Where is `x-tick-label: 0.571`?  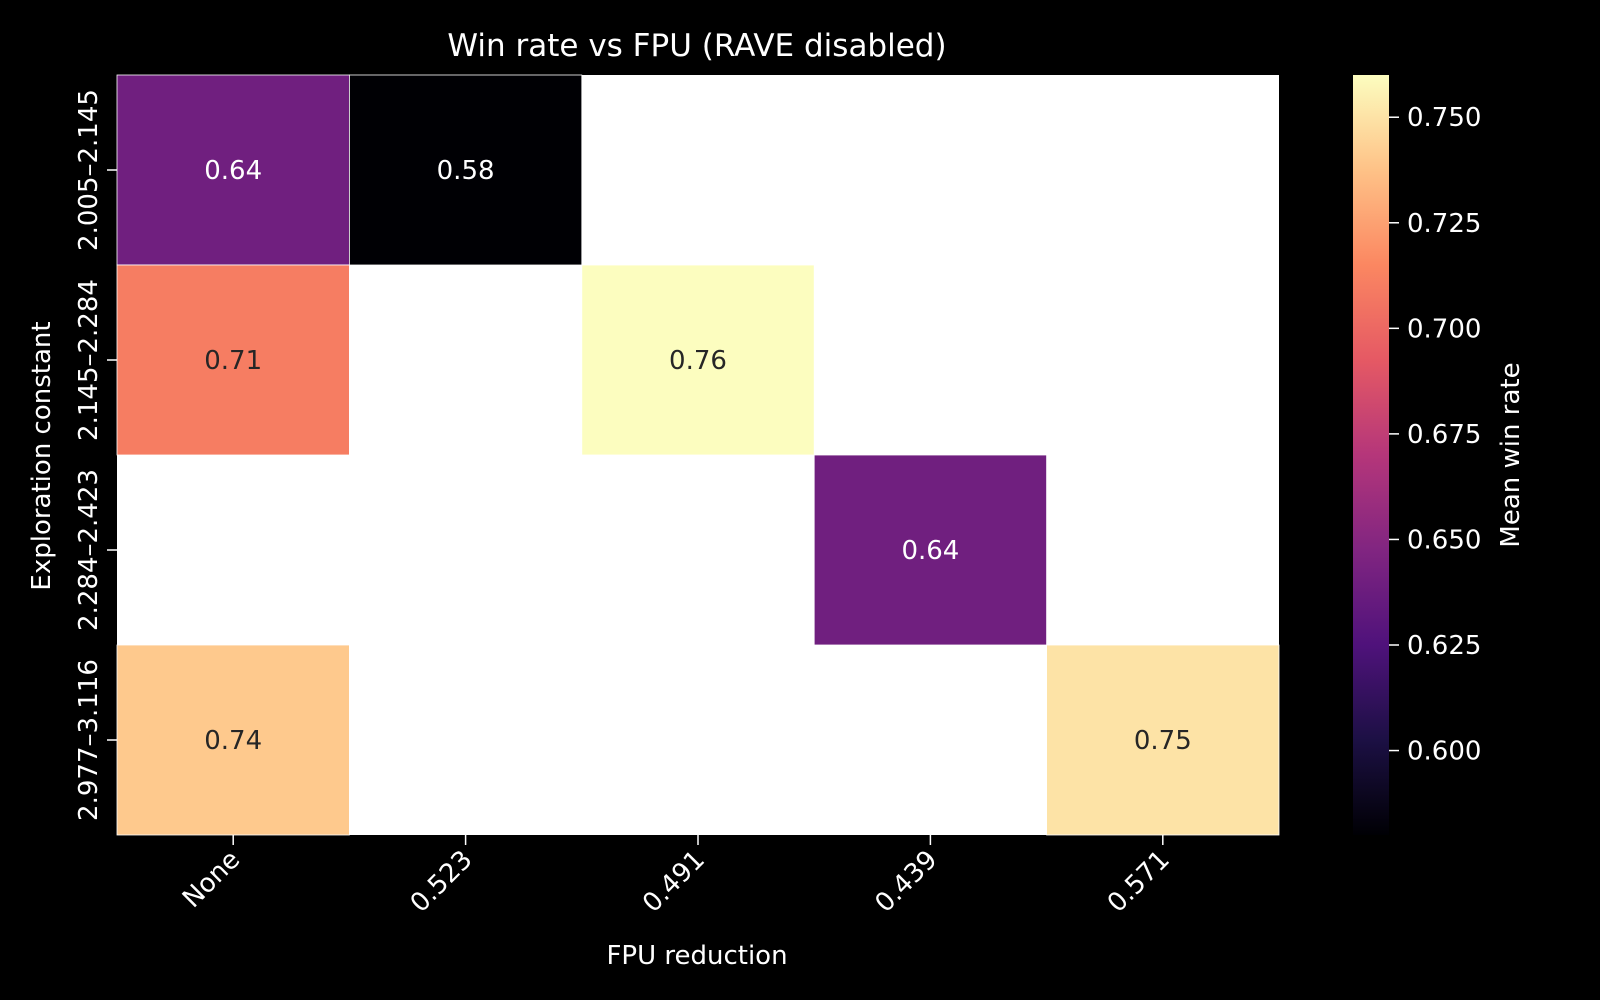 x-tick-label: 0.571 is located at coordinates (1139, 882).